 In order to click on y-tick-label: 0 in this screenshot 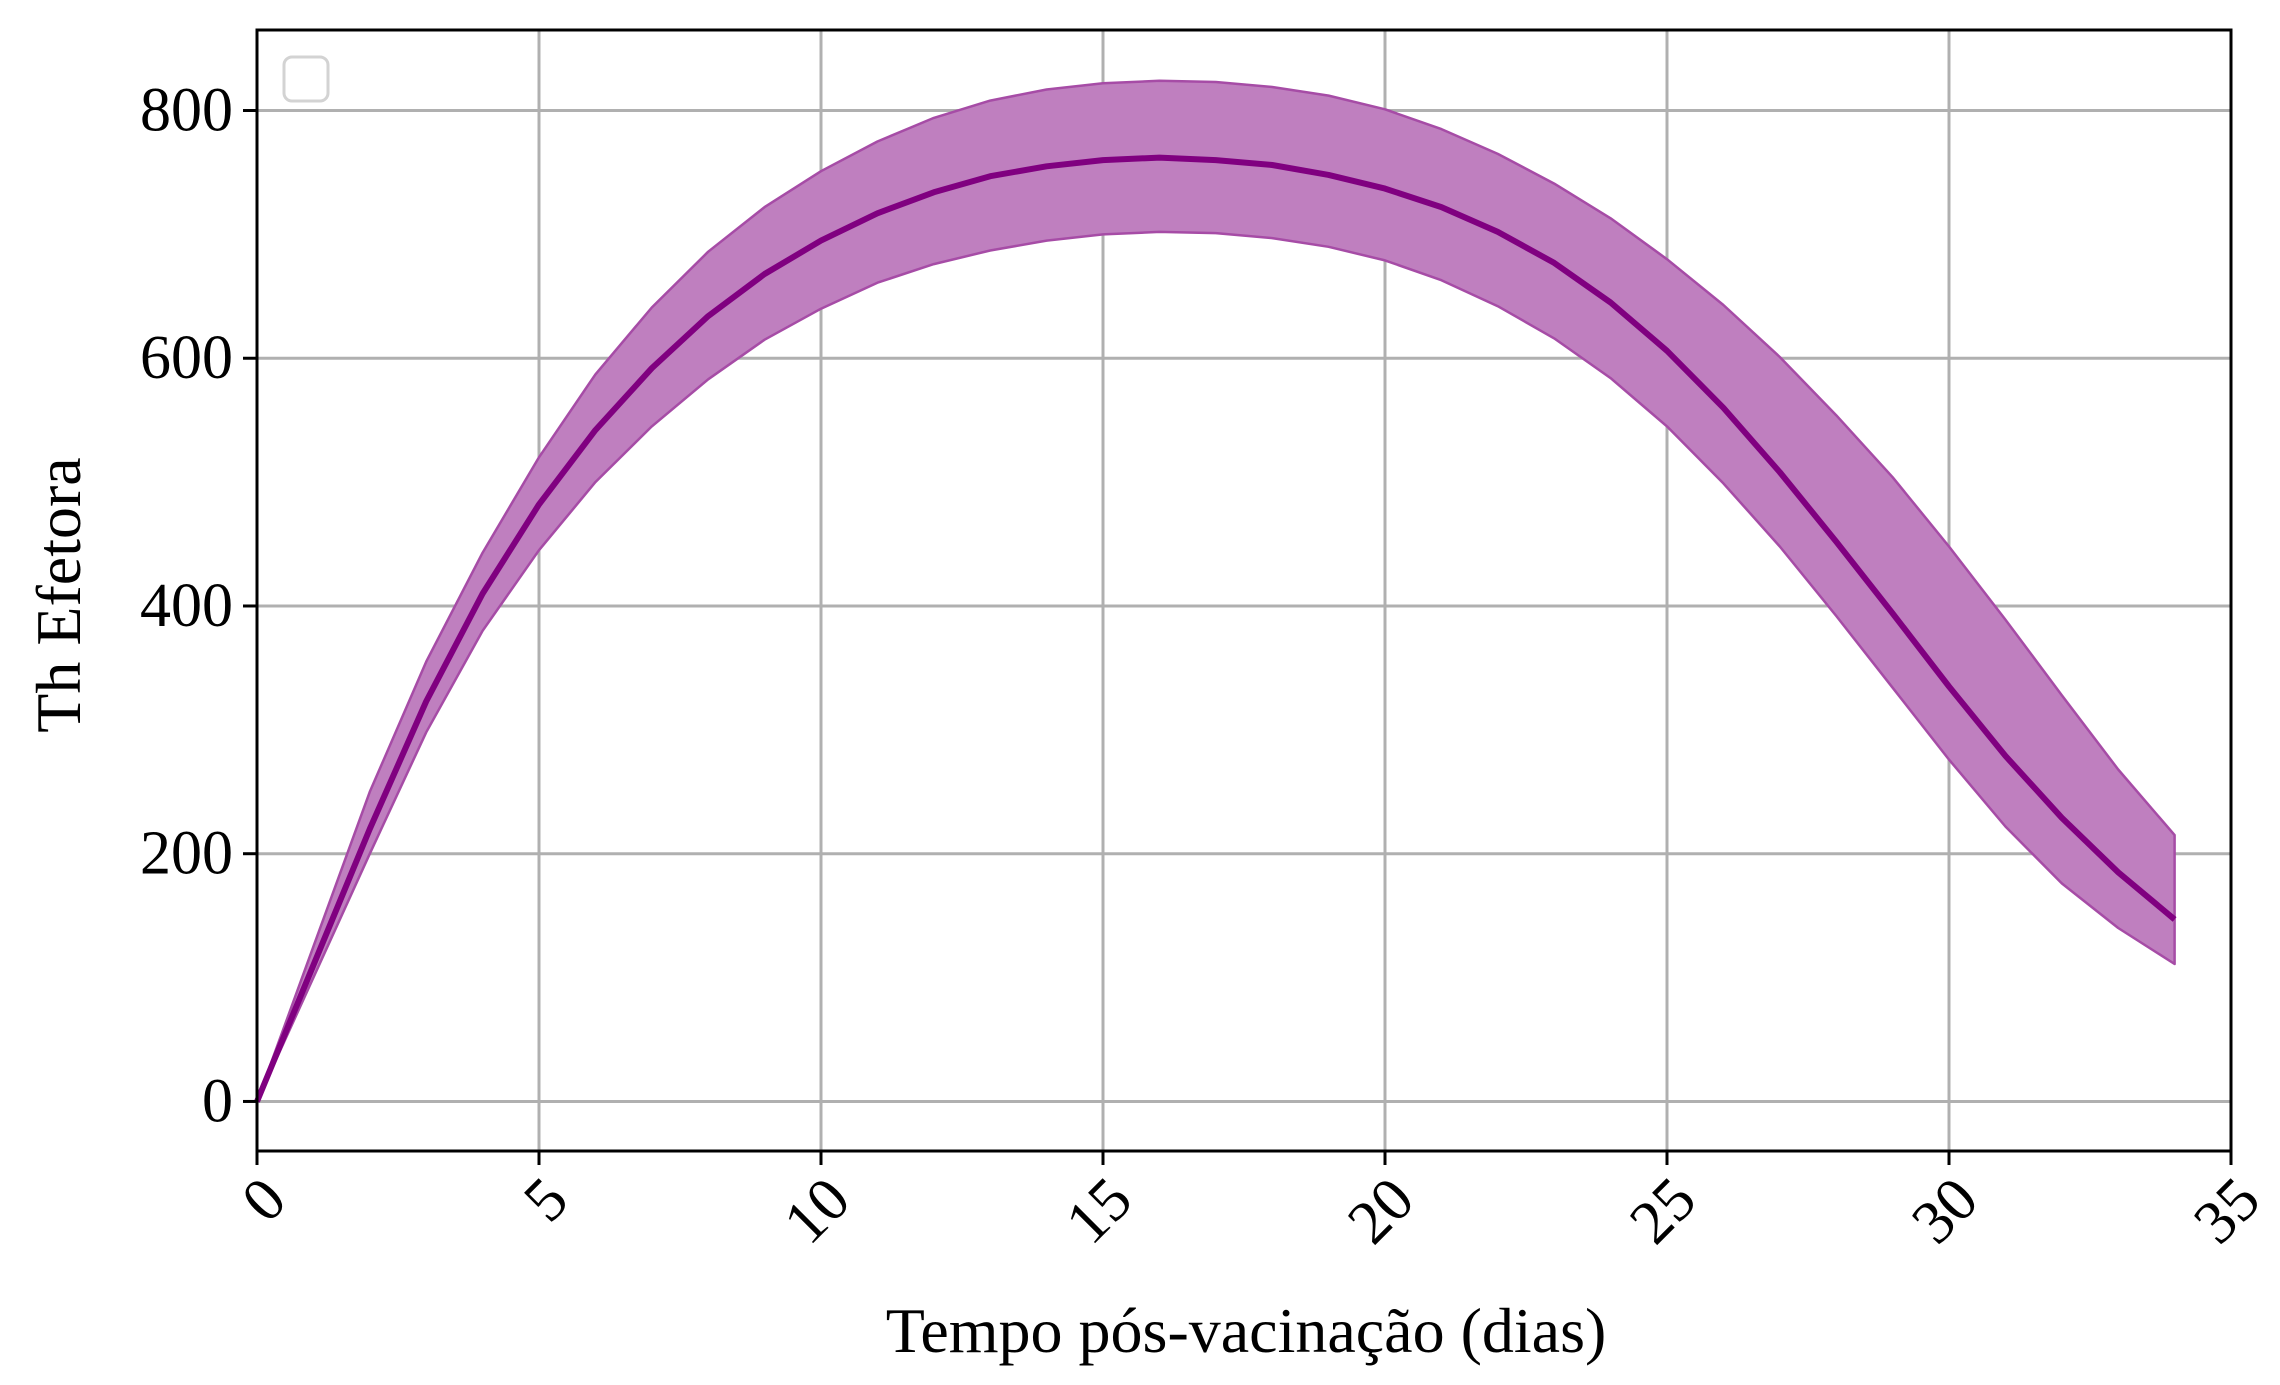, I will do `click(217, 1101)`.